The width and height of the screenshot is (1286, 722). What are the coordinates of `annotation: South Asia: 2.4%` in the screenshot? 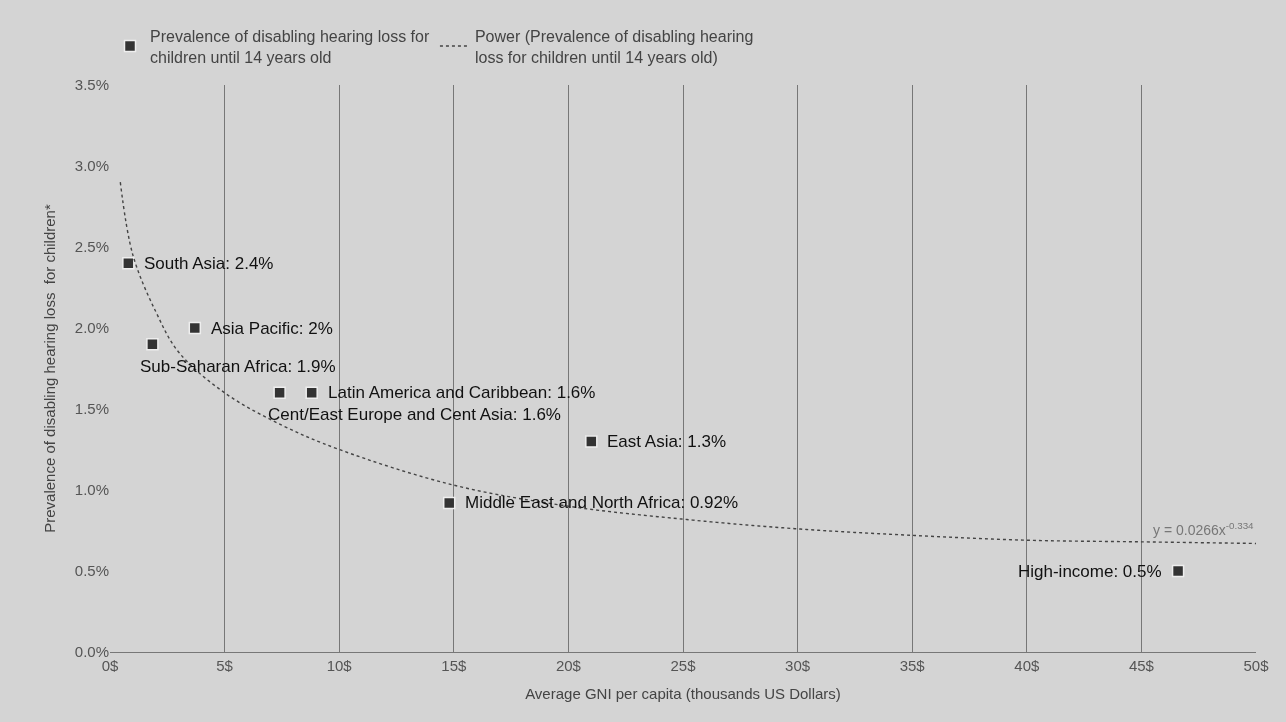 It's located at (209, 263).